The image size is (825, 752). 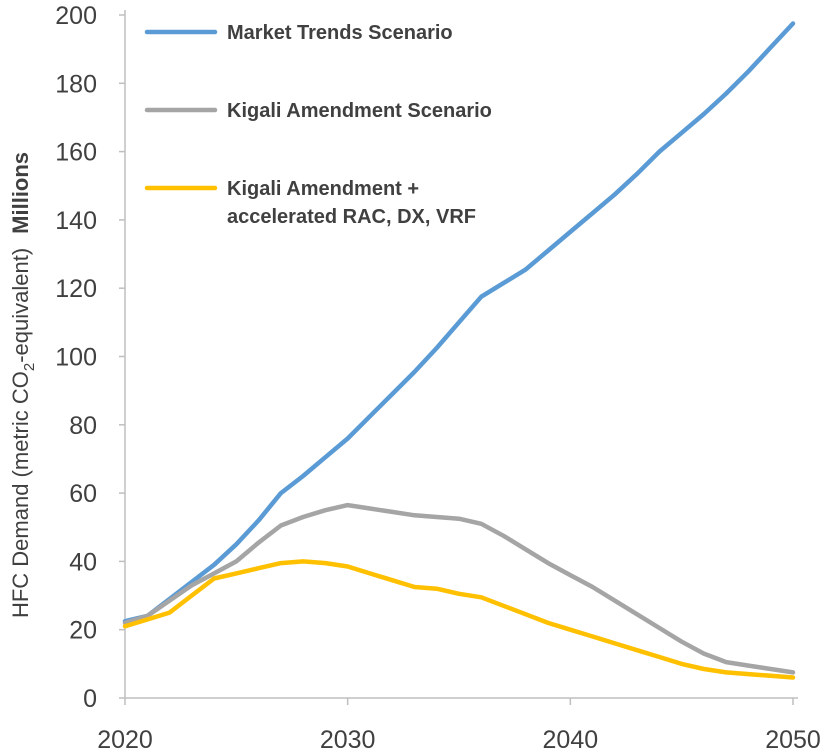 What do you see at coordinates (793, 739) in the screenshot?
I see `x-tick-label: 2050` at bounding box center [793, 739].